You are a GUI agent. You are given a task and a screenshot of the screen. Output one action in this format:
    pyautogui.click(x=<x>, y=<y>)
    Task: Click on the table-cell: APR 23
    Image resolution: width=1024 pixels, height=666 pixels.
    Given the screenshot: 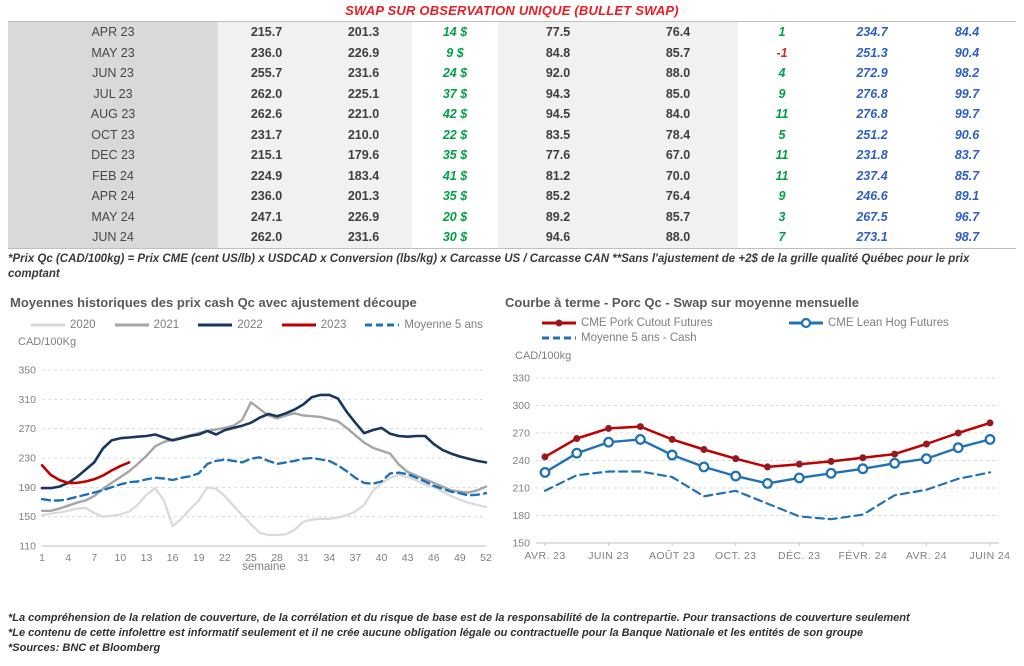 What is the action you would take?
    pyautogui.click(x=113, y=32)
    